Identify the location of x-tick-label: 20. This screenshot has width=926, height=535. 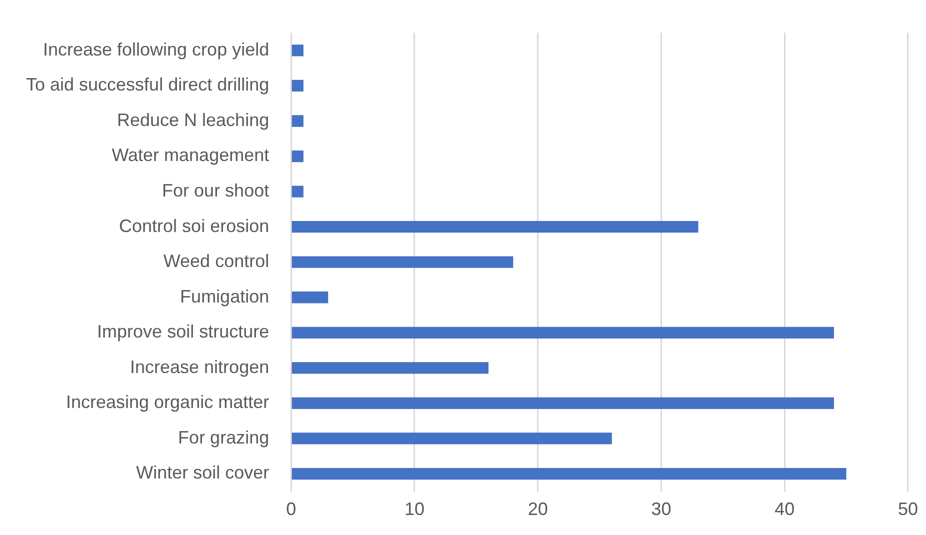
(538, 509).